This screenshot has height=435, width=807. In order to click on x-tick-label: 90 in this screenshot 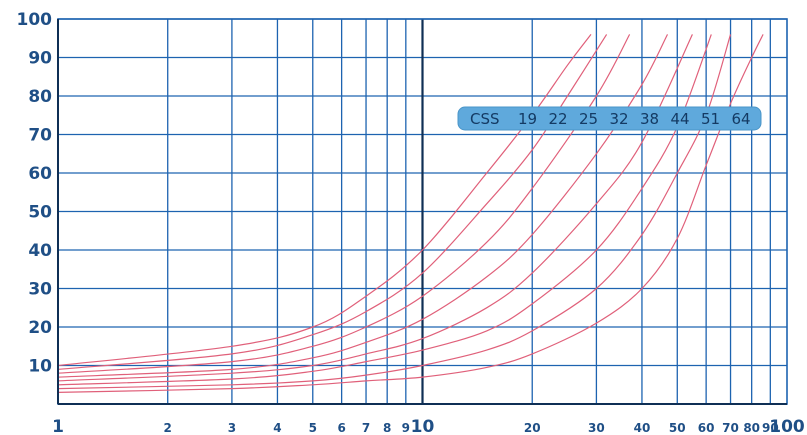, I will do `click(770, 428)`.